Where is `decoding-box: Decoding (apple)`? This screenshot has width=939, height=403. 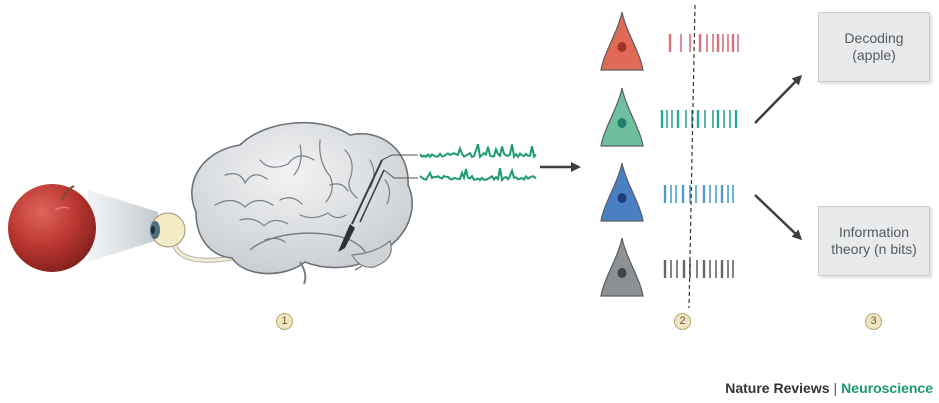
decoding-box: Decoding (apple) is located at coordinates (874, 47).